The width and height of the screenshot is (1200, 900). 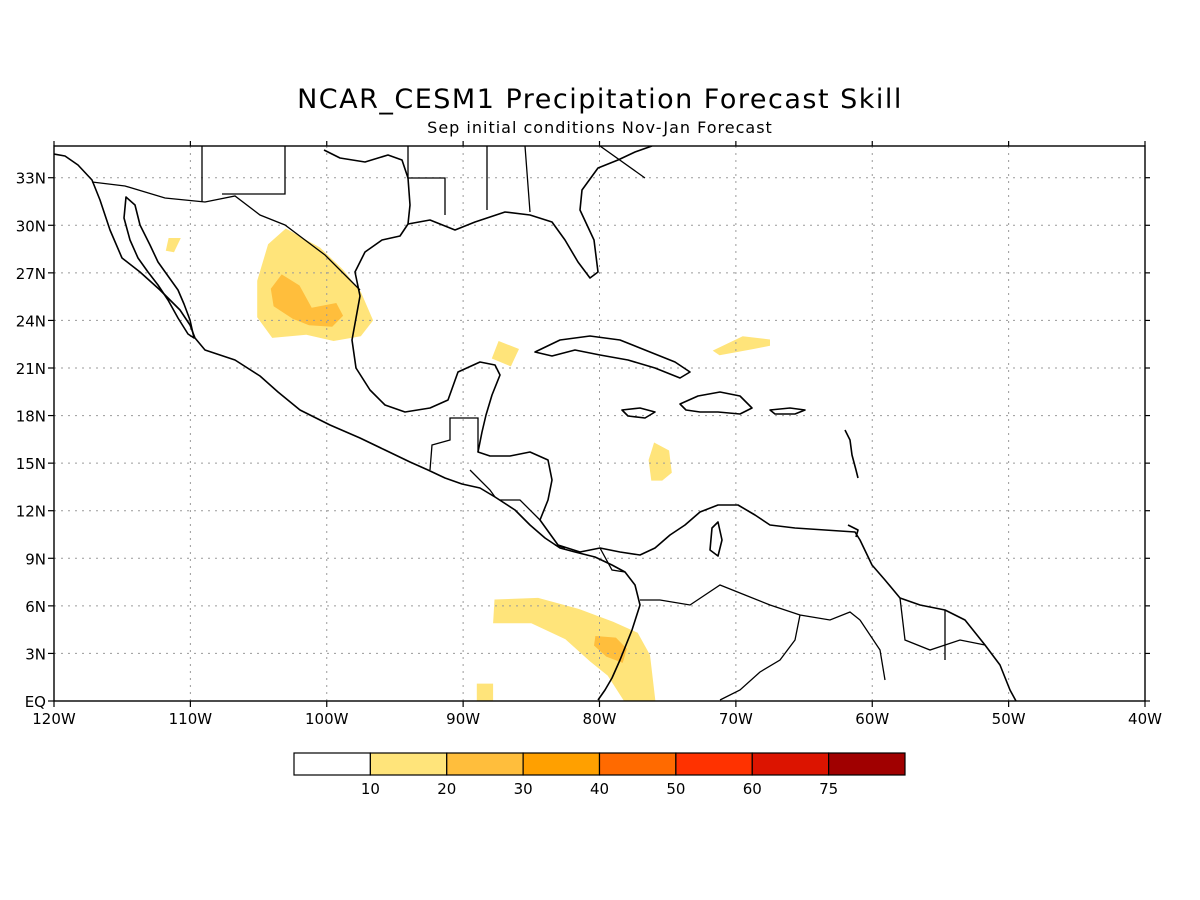 What do you see at coordinates (159, 267) in the screenshot?
I see `baja-california-coast` at bounding box center [159, 267].